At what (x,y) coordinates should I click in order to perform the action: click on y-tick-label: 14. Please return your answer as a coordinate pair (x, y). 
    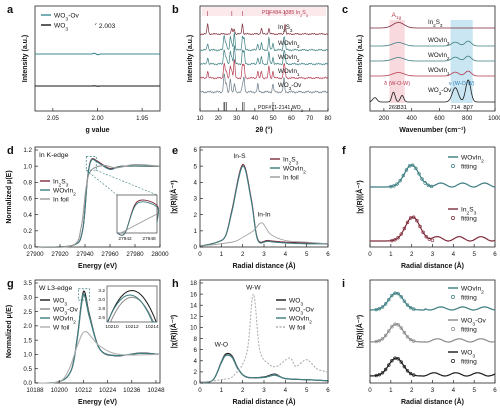
    Looking at the image, I should click on (193, 305).